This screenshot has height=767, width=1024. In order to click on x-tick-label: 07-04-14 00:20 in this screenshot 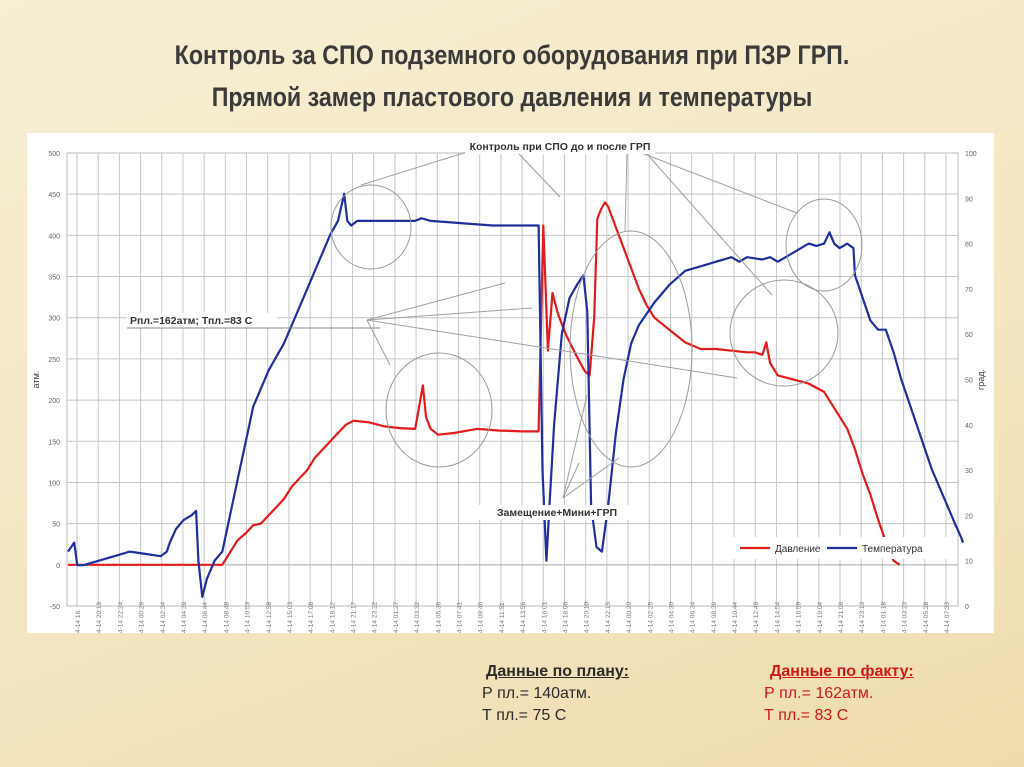, I will do `click(629, 617)`.